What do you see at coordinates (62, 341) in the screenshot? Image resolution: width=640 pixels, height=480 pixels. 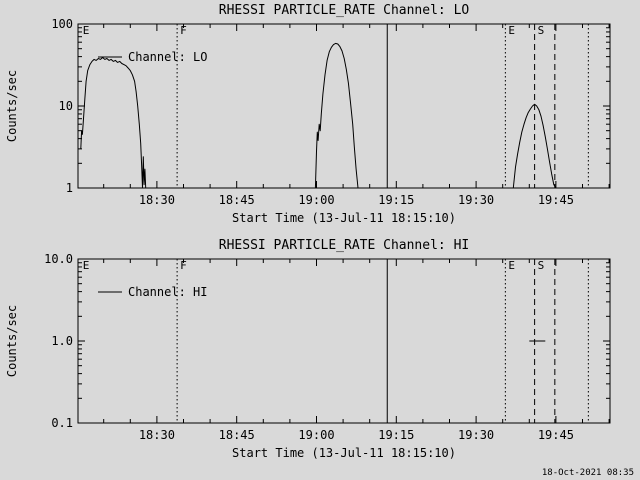 I see `y-tick-label: 1.0` at bounding box center [62, 341].